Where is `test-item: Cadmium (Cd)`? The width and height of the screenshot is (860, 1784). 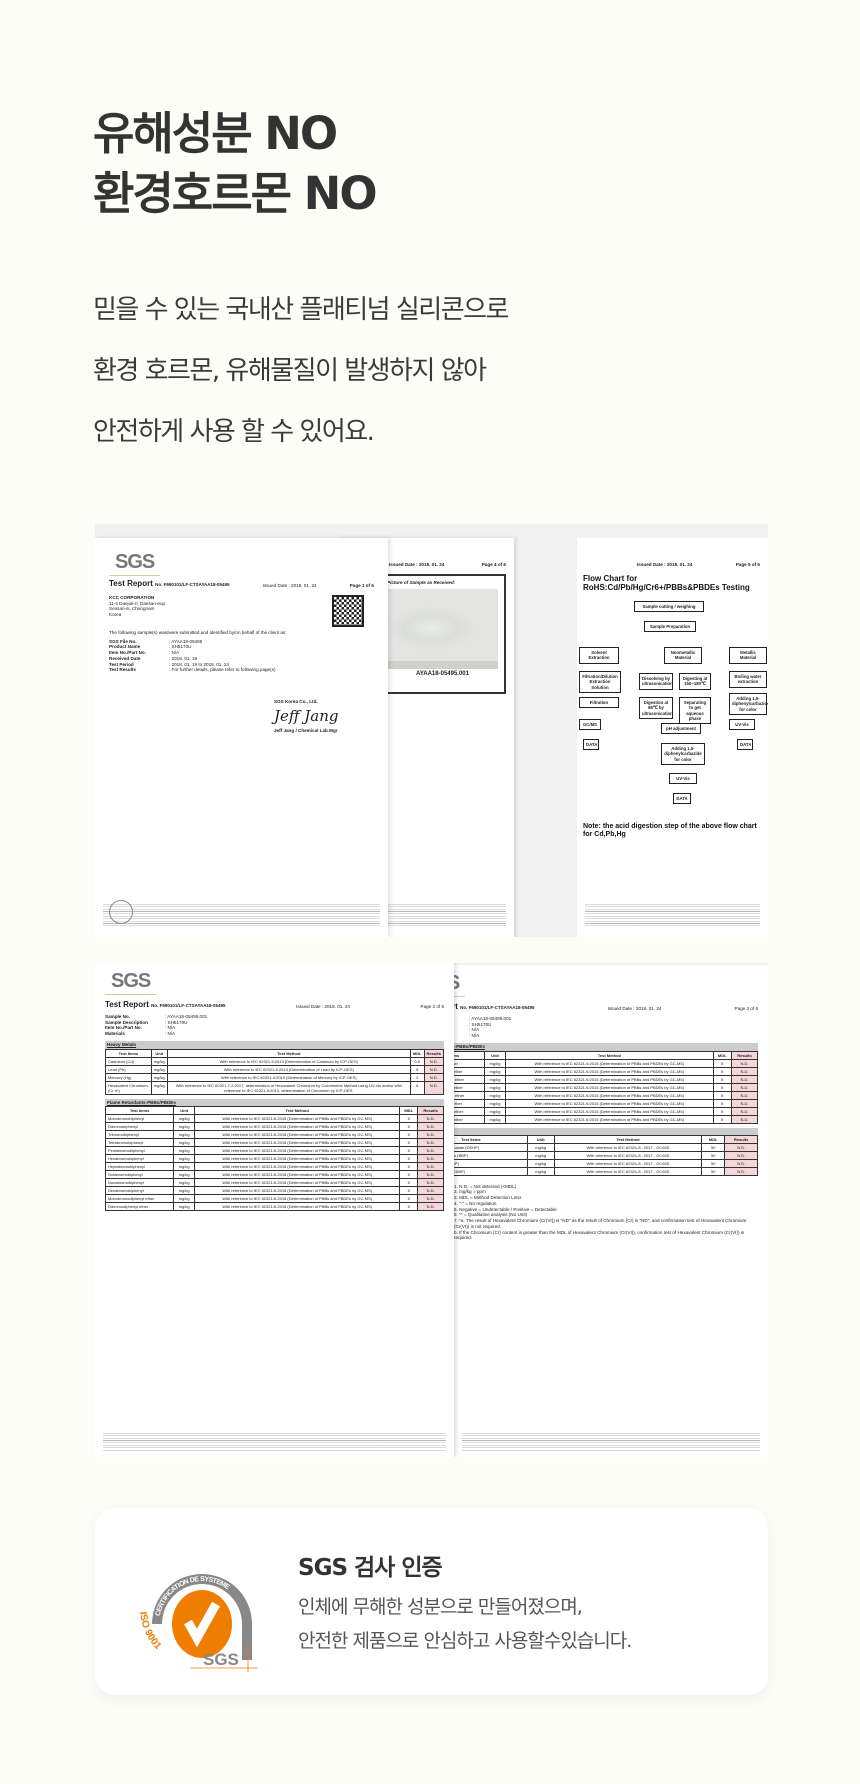
test-item: Cadmium (Cd) is located at coordinates (128, 1061).